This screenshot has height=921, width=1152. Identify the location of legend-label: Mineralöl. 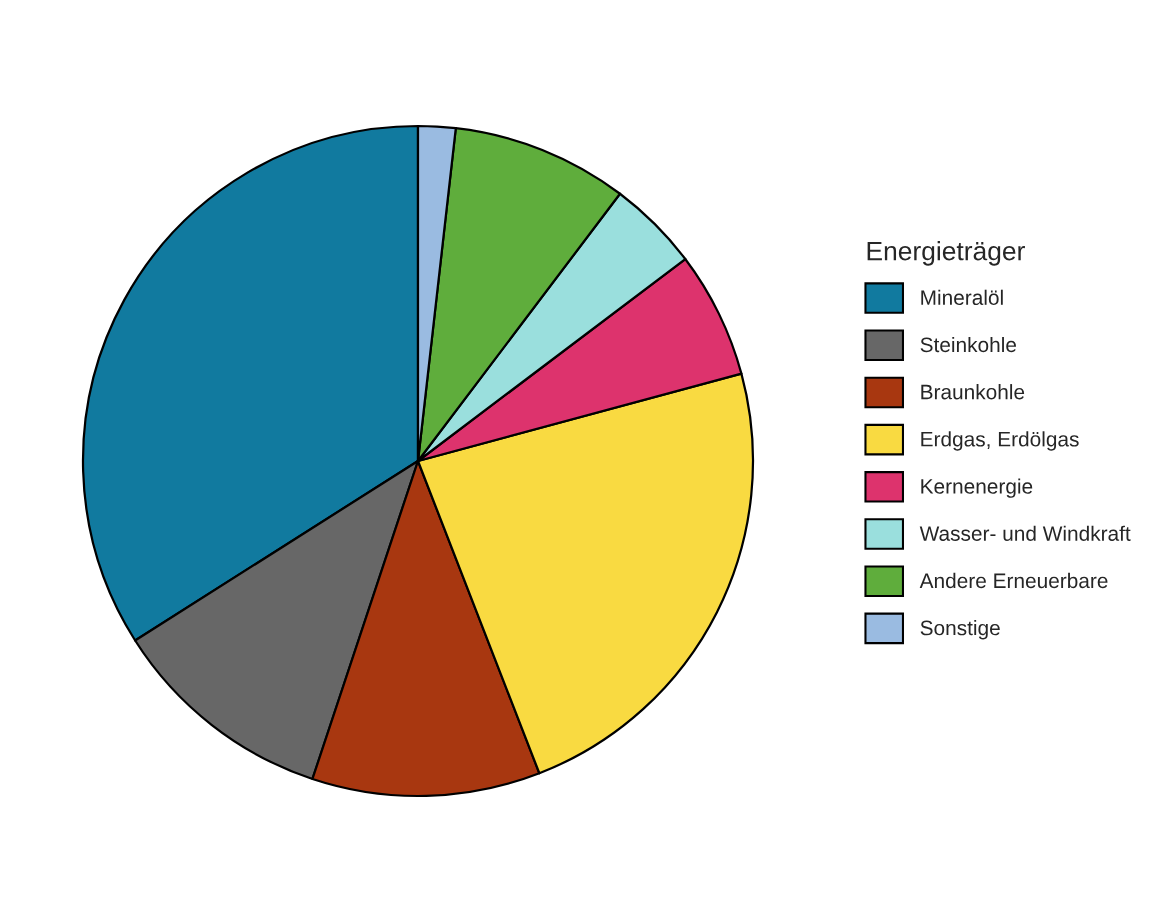
(962, 297).